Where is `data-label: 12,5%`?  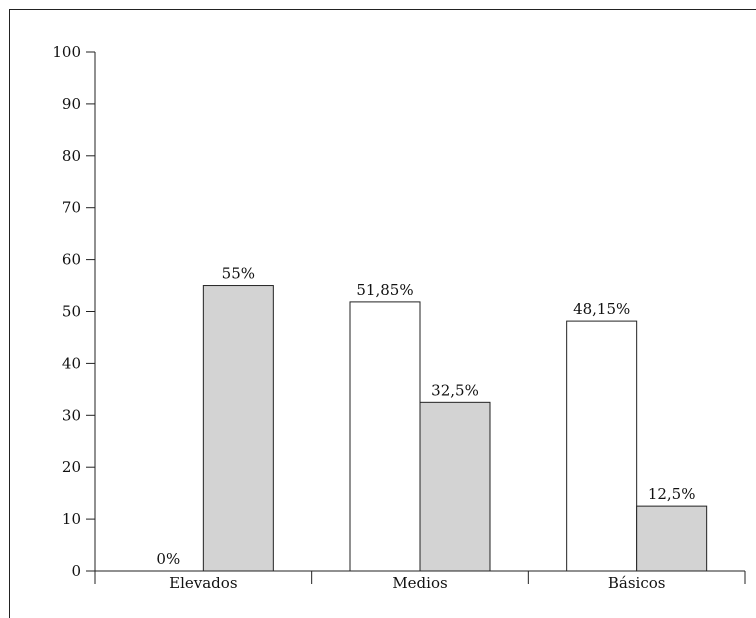 data-label: 12,5% is located at coordinates (672, 494).